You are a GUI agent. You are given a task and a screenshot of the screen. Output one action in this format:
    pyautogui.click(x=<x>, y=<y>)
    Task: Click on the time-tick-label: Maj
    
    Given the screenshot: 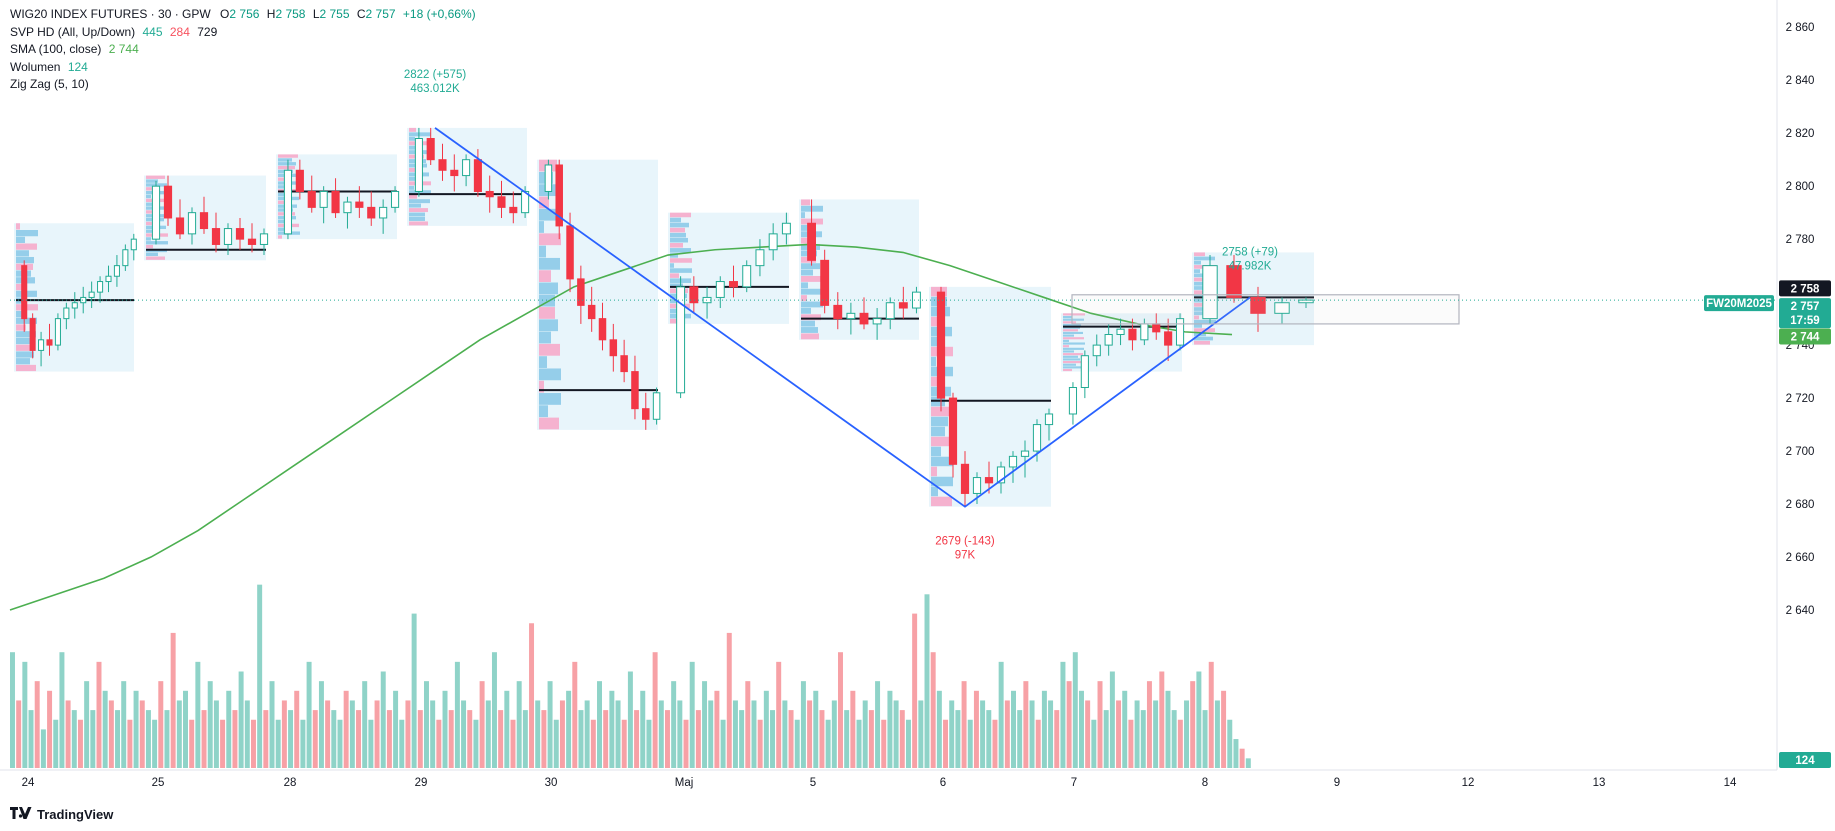 What is the action you would take?
    pyautogui.click(x=684, y=783)
    